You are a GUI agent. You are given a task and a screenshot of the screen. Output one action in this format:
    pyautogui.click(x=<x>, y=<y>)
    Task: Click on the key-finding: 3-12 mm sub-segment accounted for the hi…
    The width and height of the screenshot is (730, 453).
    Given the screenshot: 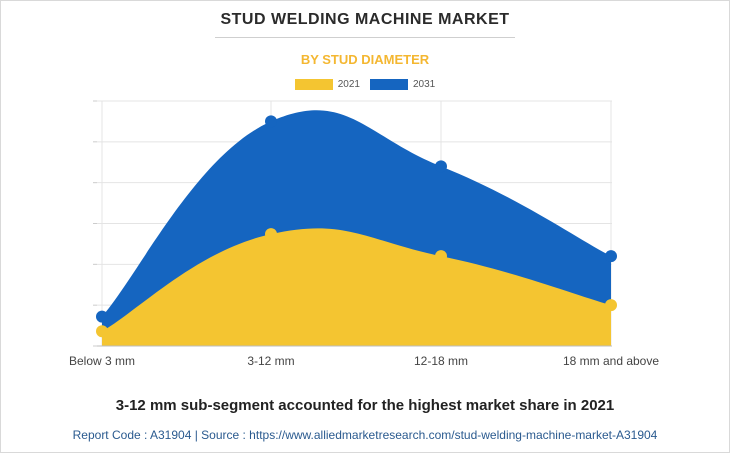 What is the action you would take?
    pyautogui.click(x=365, y=405)
    